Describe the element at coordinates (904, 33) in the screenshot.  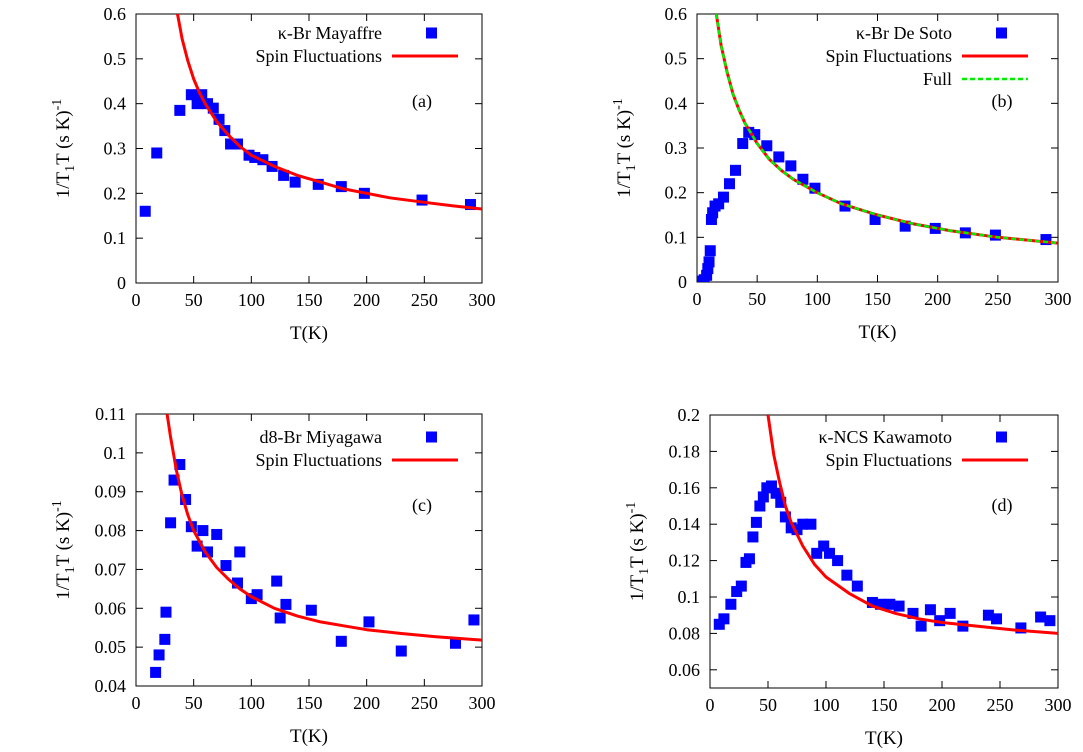
I see `legend-label: κ-Br De Soto` at that location.